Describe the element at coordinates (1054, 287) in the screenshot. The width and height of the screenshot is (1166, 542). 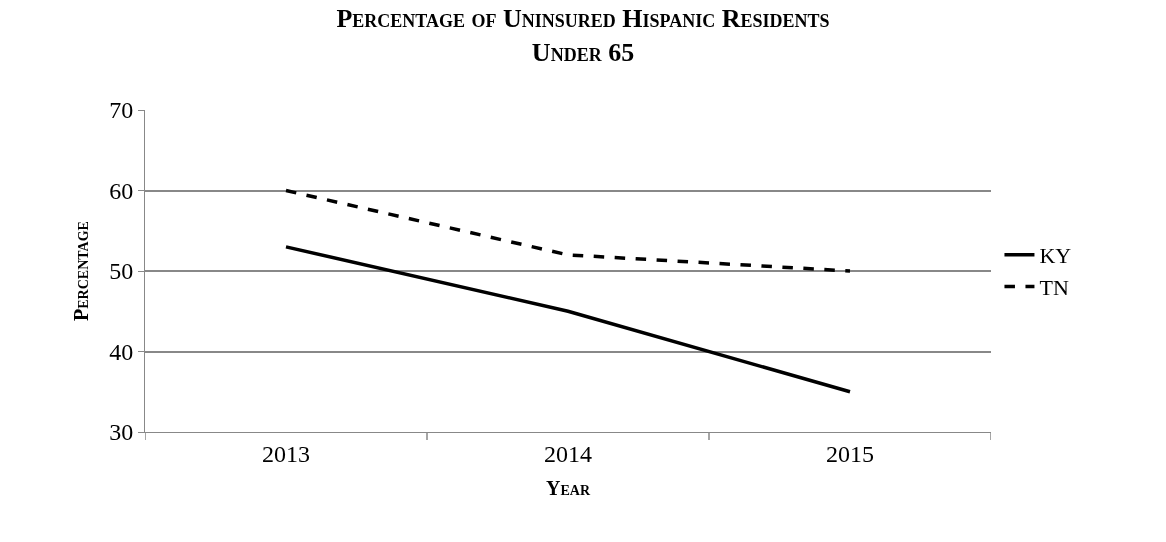
I see `legend-label: TN` at that location.